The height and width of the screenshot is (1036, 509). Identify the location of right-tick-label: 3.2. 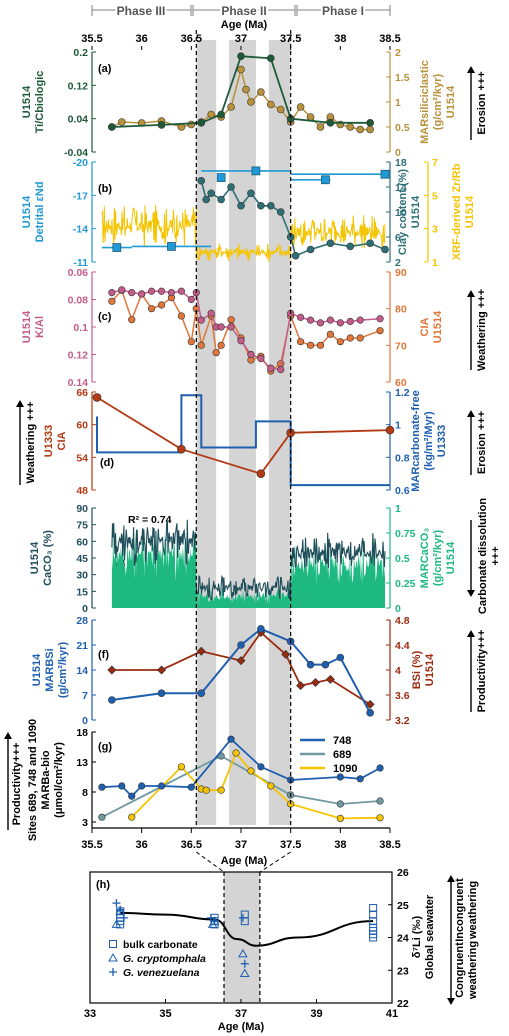
(402, 721).